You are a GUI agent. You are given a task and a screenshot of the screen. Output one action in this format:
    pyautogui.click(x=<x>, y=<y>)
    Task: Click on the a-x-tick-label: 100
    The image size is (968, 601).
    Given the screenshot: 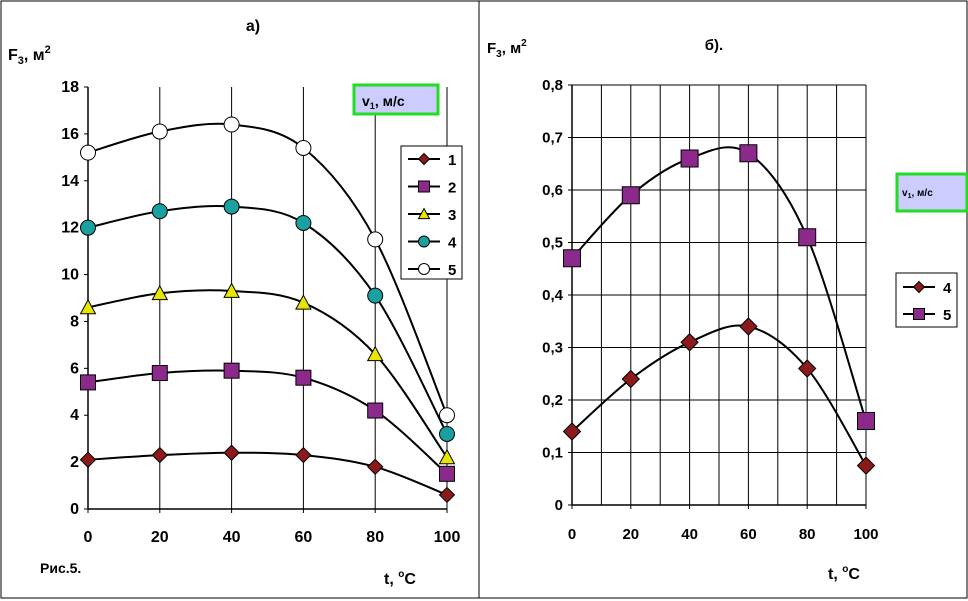 What is the action you would take?
    pyautogui.click(x=447, y=537)
    